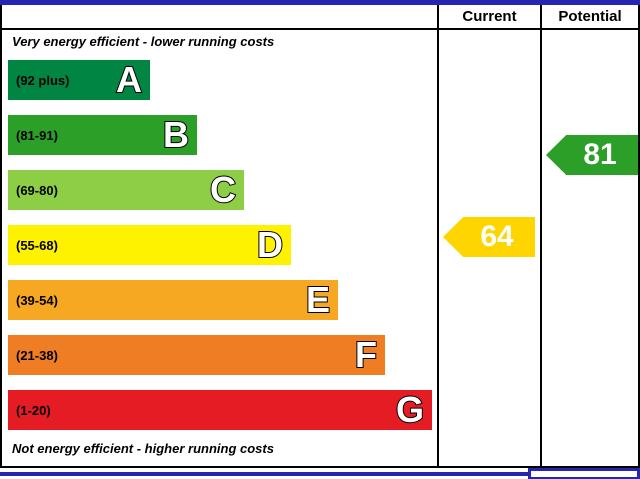 The width and height of the screenshot is (640, 479). What do you see at coordinates (438, 236) in the screenshot?
I see `current-column-divider` at bounding box center [438, 236].